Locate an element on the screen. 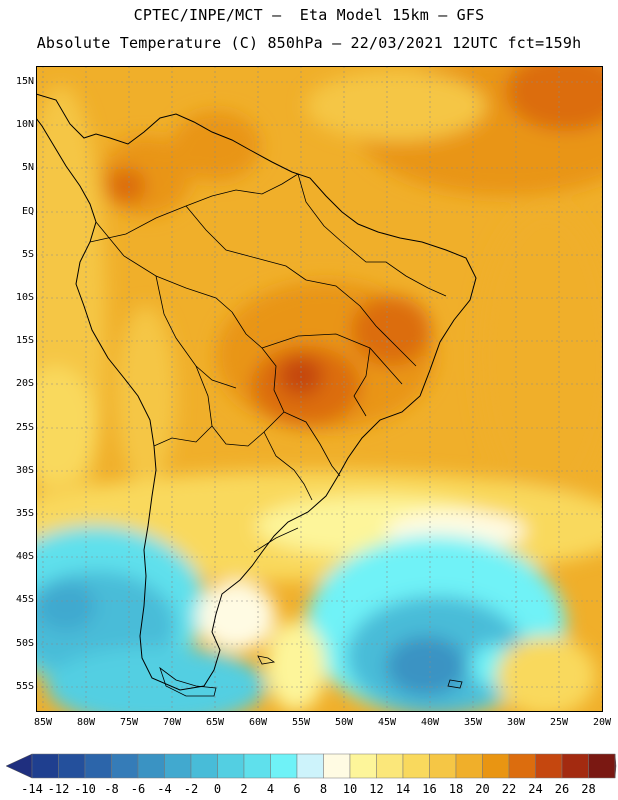 This screenshot has height=800, width=618. colorbar-label: -12 is located at coordinates (58, 789).